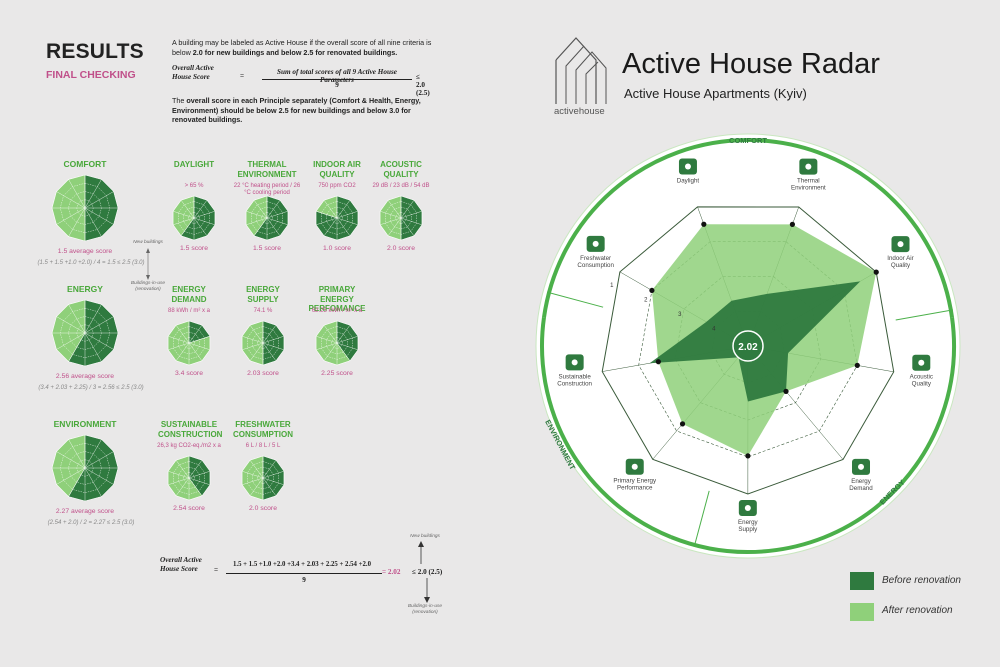  Describe the element at coordinates (337, 169) in the screenshot. I see `param-title-2: INDOOR AIR QUALITY` at that location.